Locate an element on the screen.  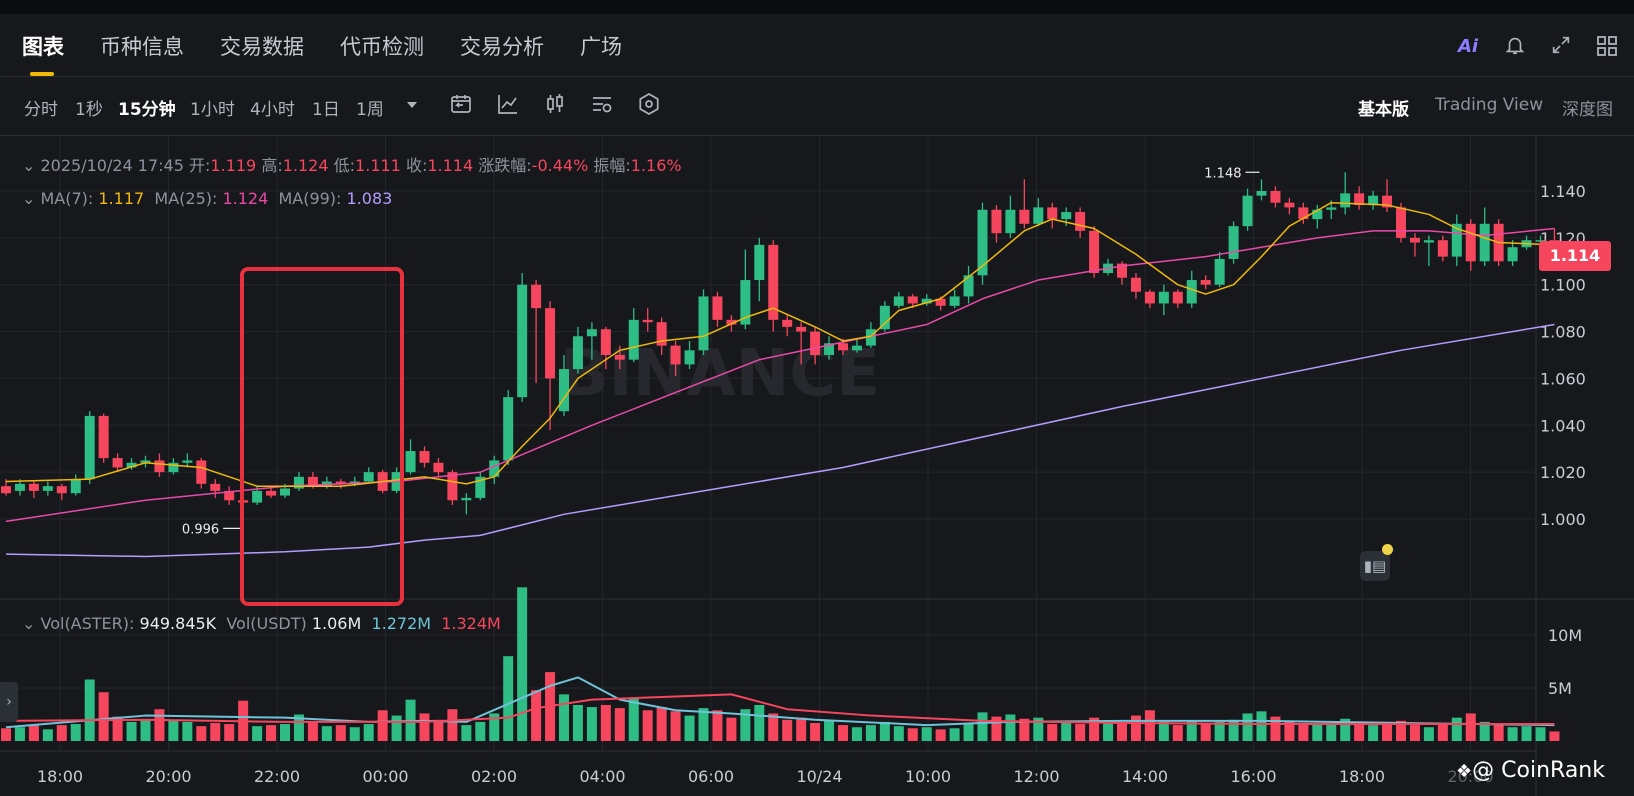
price-tick-label: 1.060 is located at coordinates (1563, 378).